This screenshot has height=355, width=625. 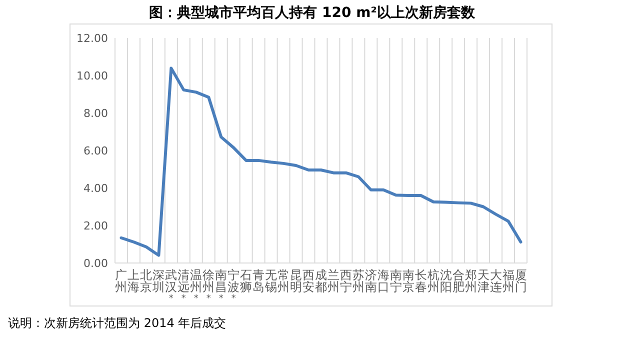 I want to click on y-tick-label: 8.00, so click(x=96, y=113).